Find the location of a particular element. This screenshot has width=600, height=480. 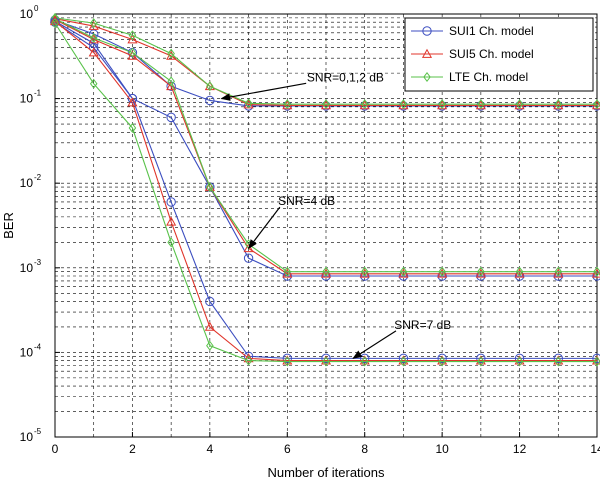

x-tick-label: 8 is located at coordinates (364, 449).